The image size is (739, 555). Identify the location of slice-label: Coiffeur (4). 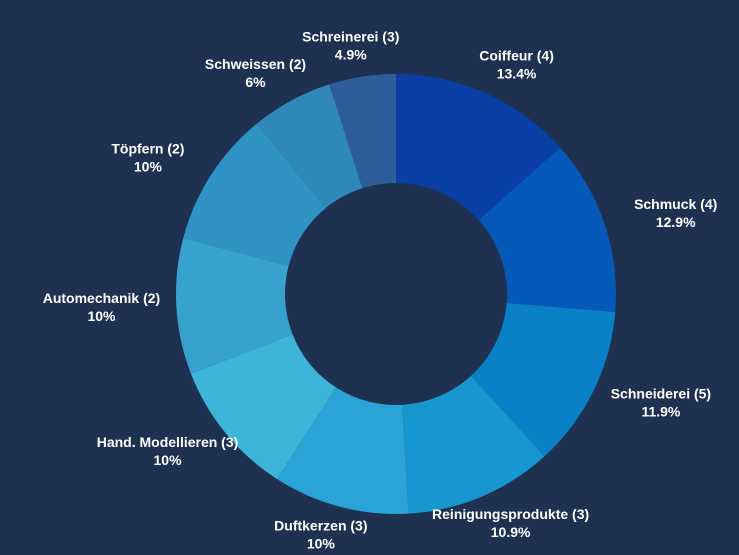
(516, 56).